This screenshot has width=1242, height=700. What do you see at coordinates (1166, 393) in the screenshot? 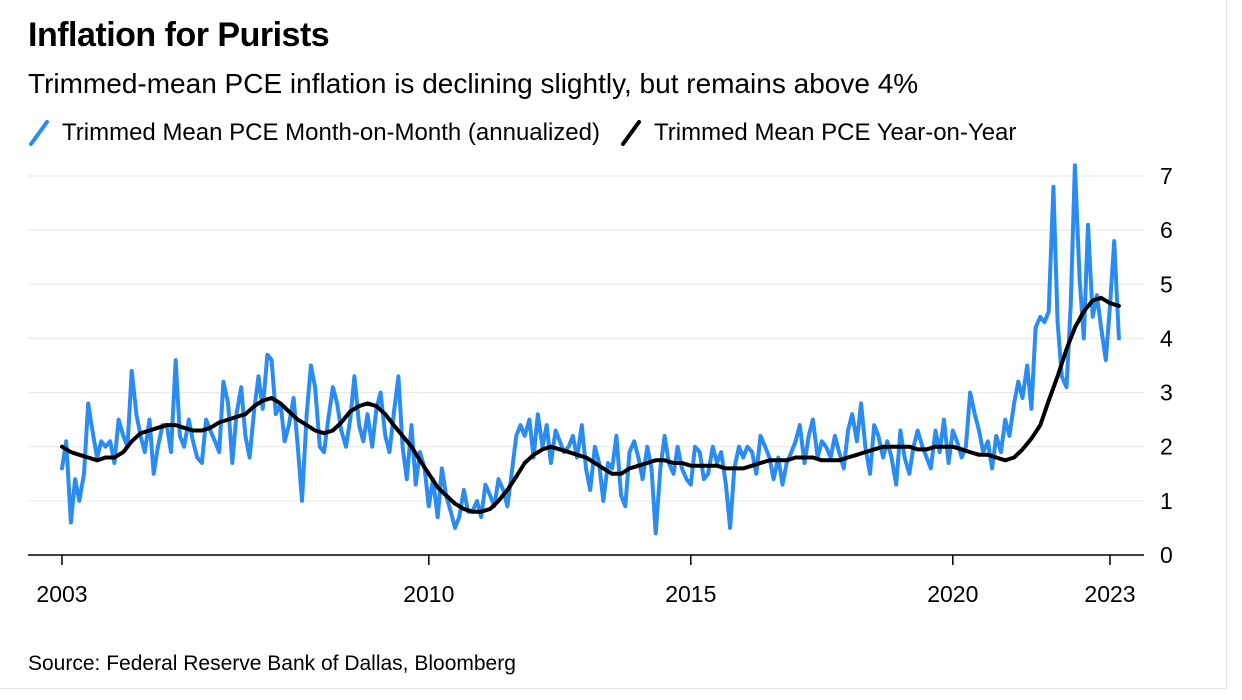
I see `y-tick-label-3: 3` at bounding box center [1166, 393].